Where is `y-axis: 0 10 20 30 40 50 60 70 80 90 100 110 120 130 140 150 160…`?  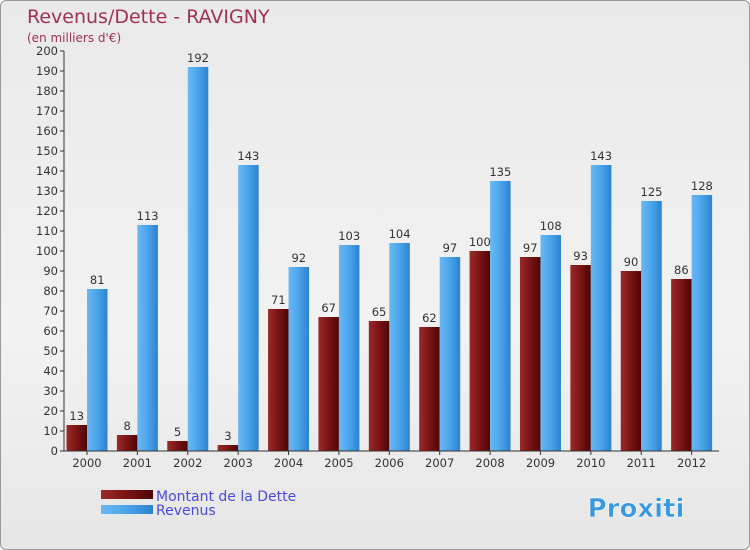
y-axis: 0 10 20 30 40 50 60 70 80 90 100 110 120 130 140 150 160… is located at coordinates (50, 251).